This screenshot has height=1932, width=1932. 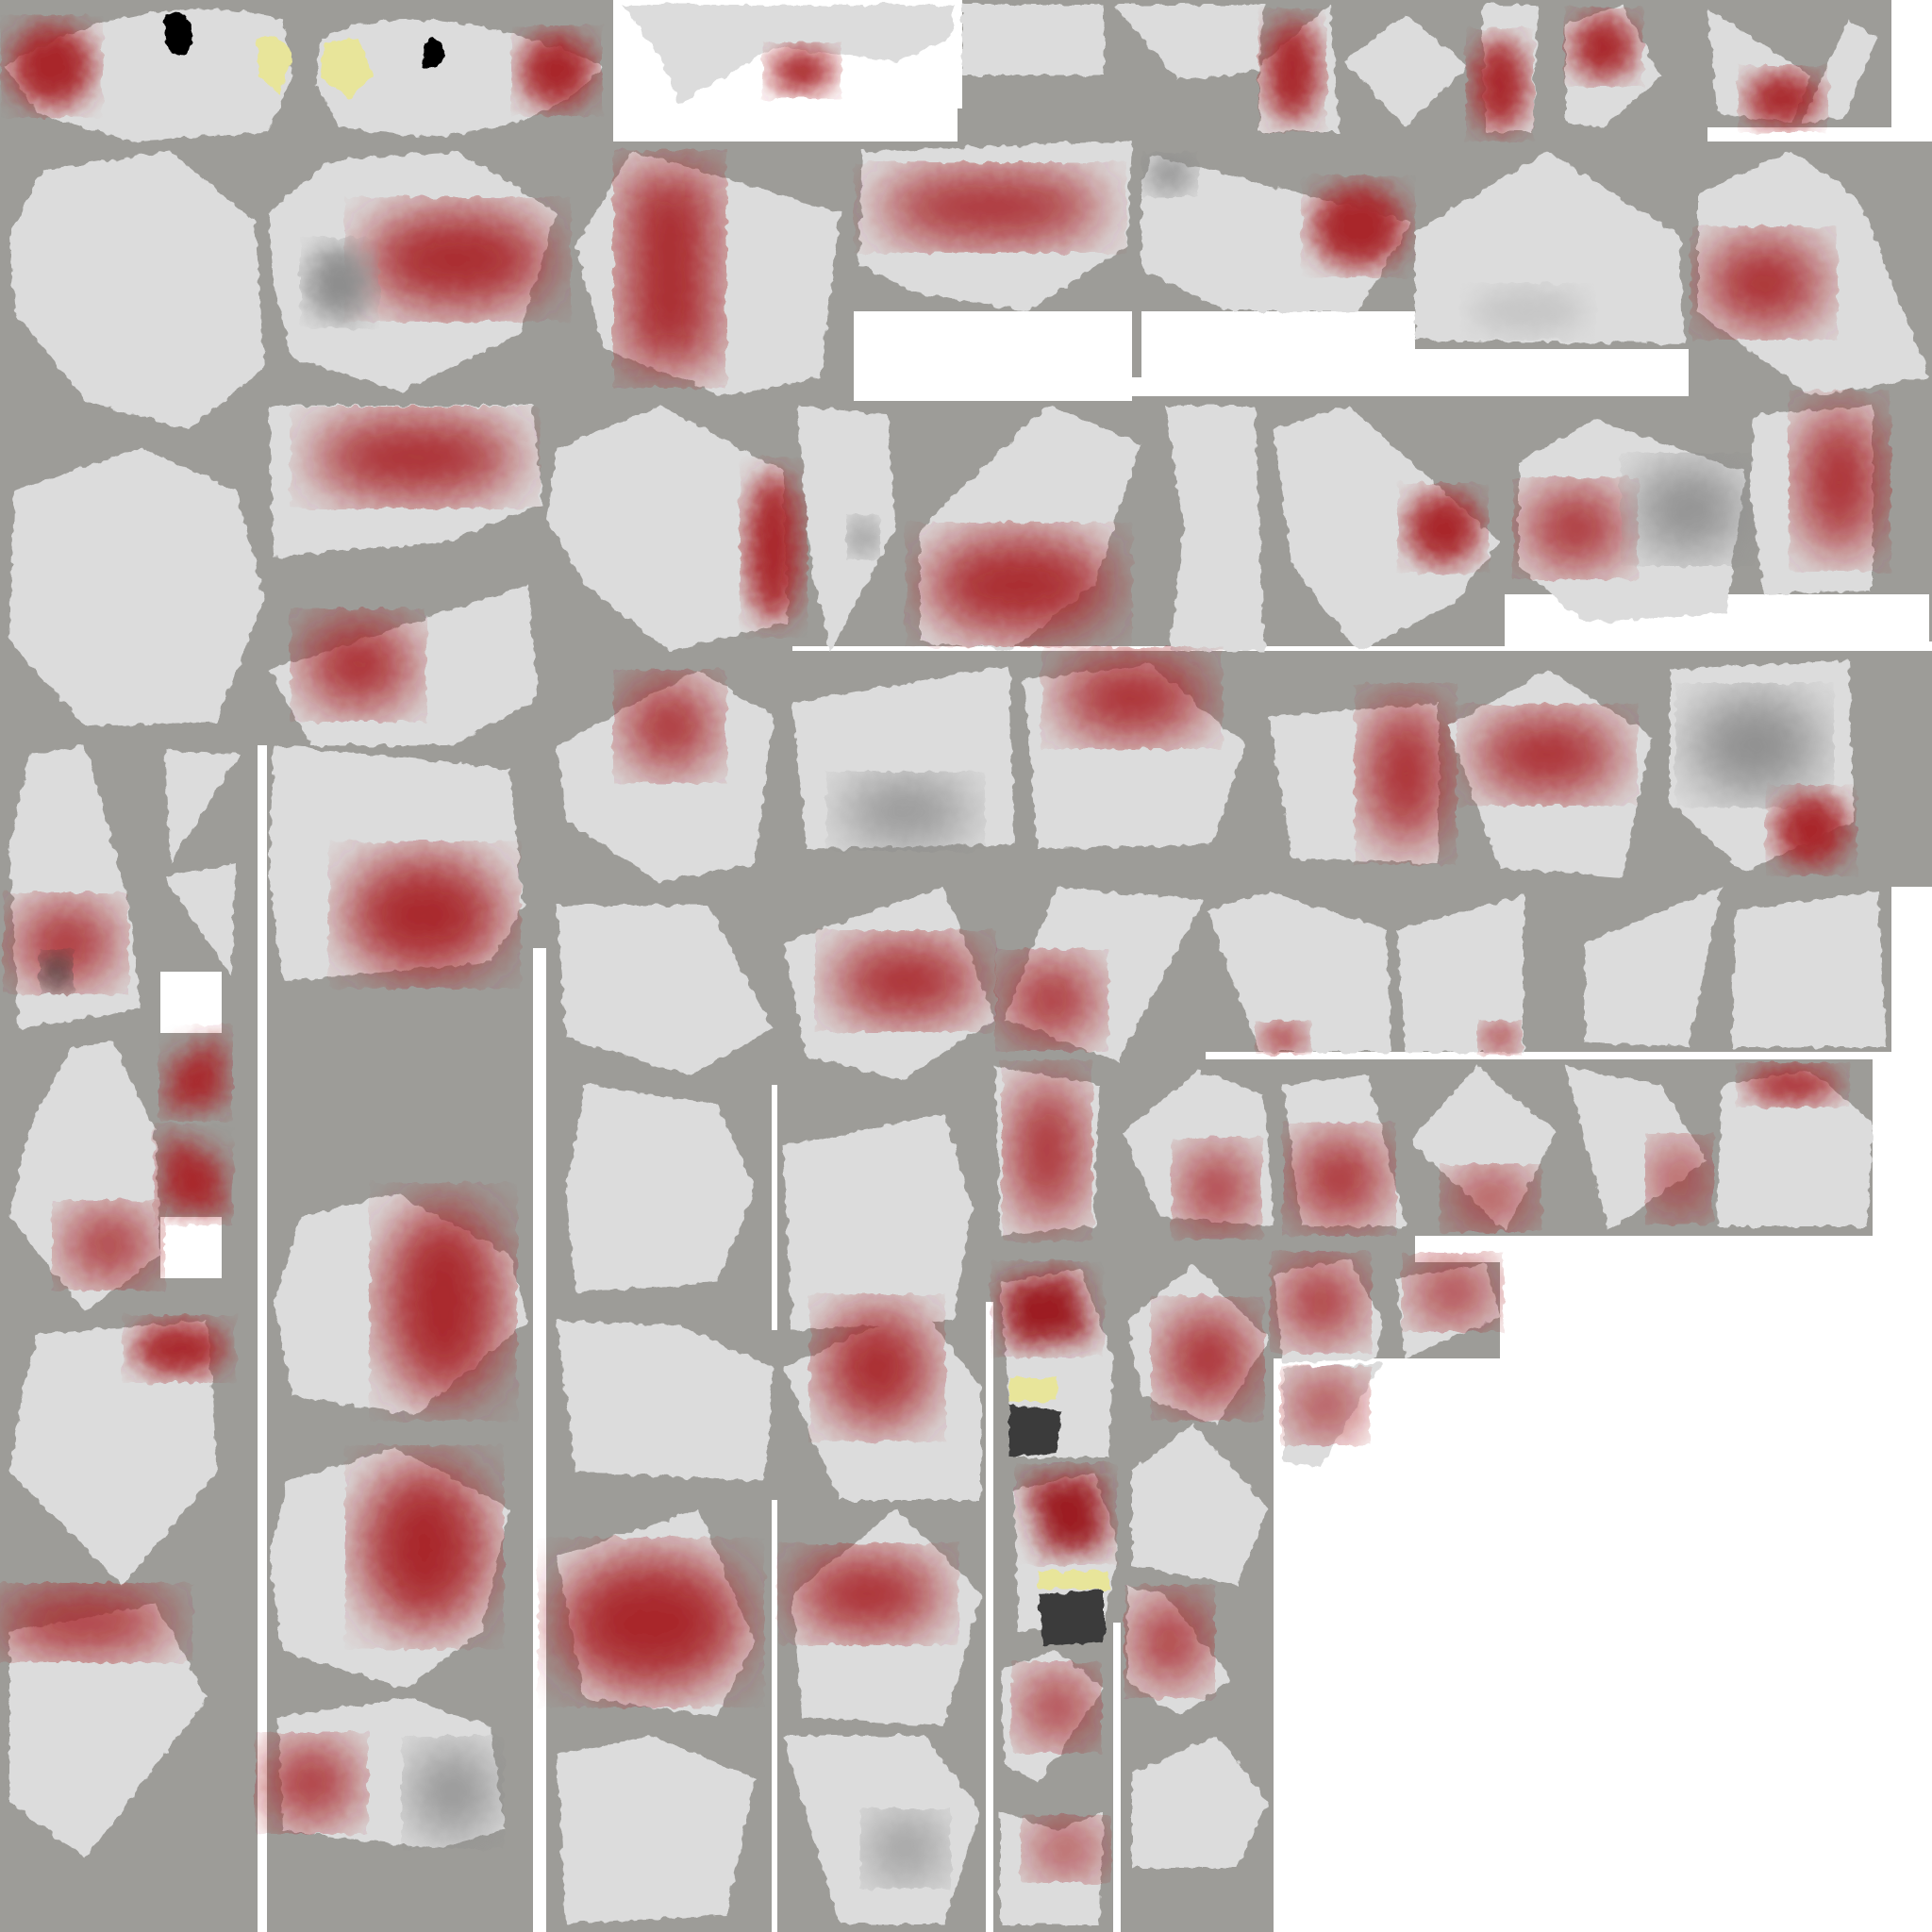 What do you see at coordinates (1113, 42) in the screenshot?
I see `island-top-wing` at bounding box center [1113, 42].